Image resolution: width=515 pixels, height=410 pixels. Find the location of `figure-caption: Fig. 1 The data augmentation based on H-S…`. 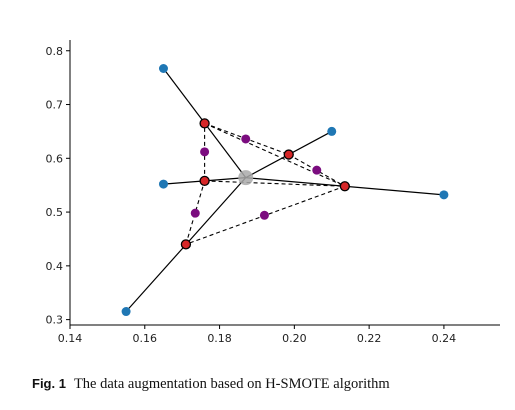

figure-caption: Fig. 1 The data augmentation based on H-S… is located at coordinates (267, 384).